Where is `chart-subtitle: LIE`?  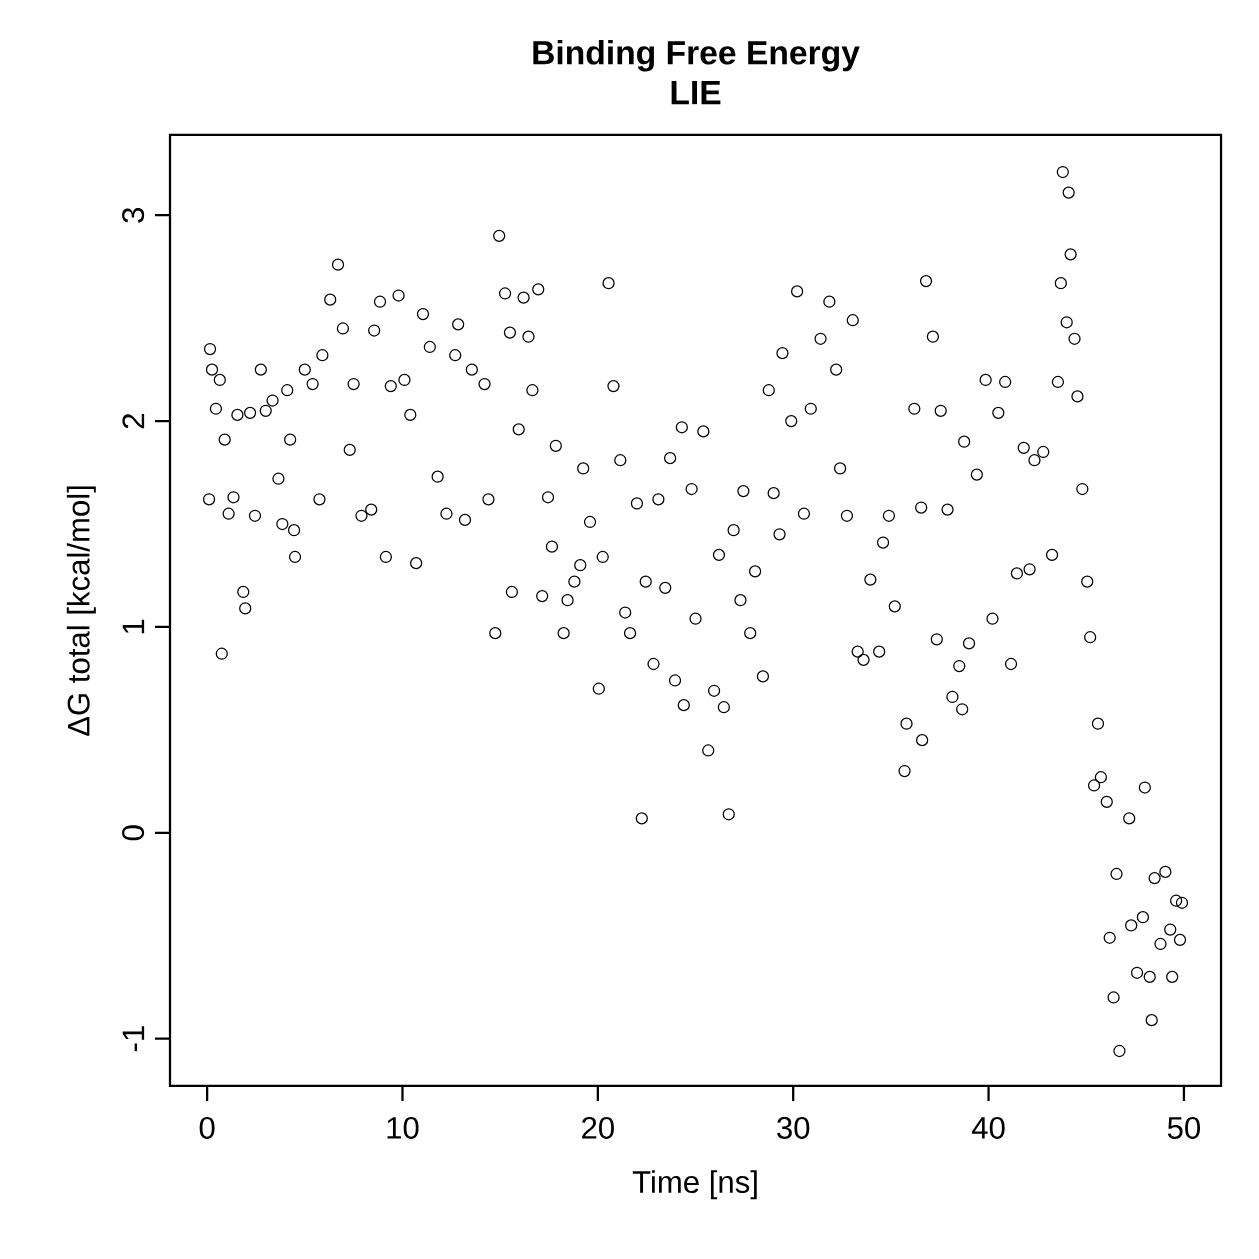 chart-subtitle: LIE is located at coordinates (696, 93).